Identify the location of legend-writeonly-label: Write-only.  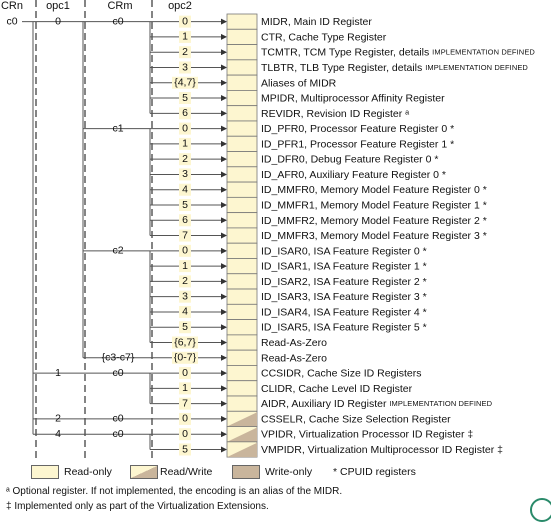
(288, 472).